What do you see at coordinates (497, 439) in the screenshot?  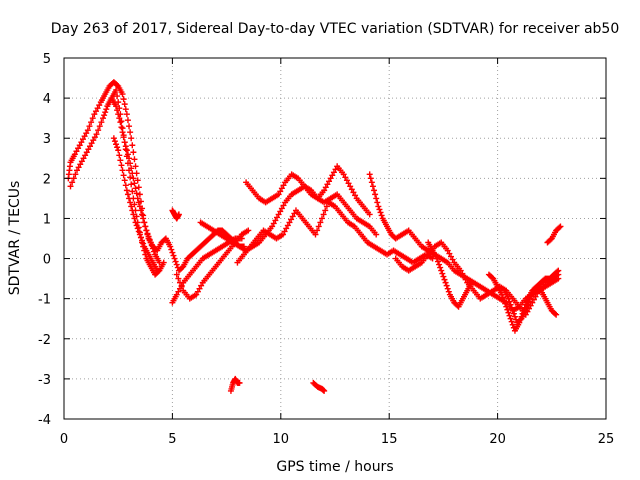 I see `x-tick-label: 20` at bounding box center [497, 439].